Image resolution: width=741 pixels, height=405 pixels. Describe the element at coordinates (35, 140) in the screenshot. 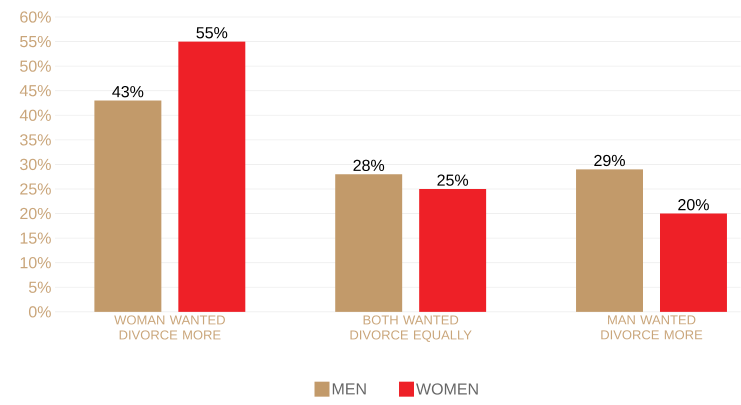

I see `y-tick-label: 35%` at that location.